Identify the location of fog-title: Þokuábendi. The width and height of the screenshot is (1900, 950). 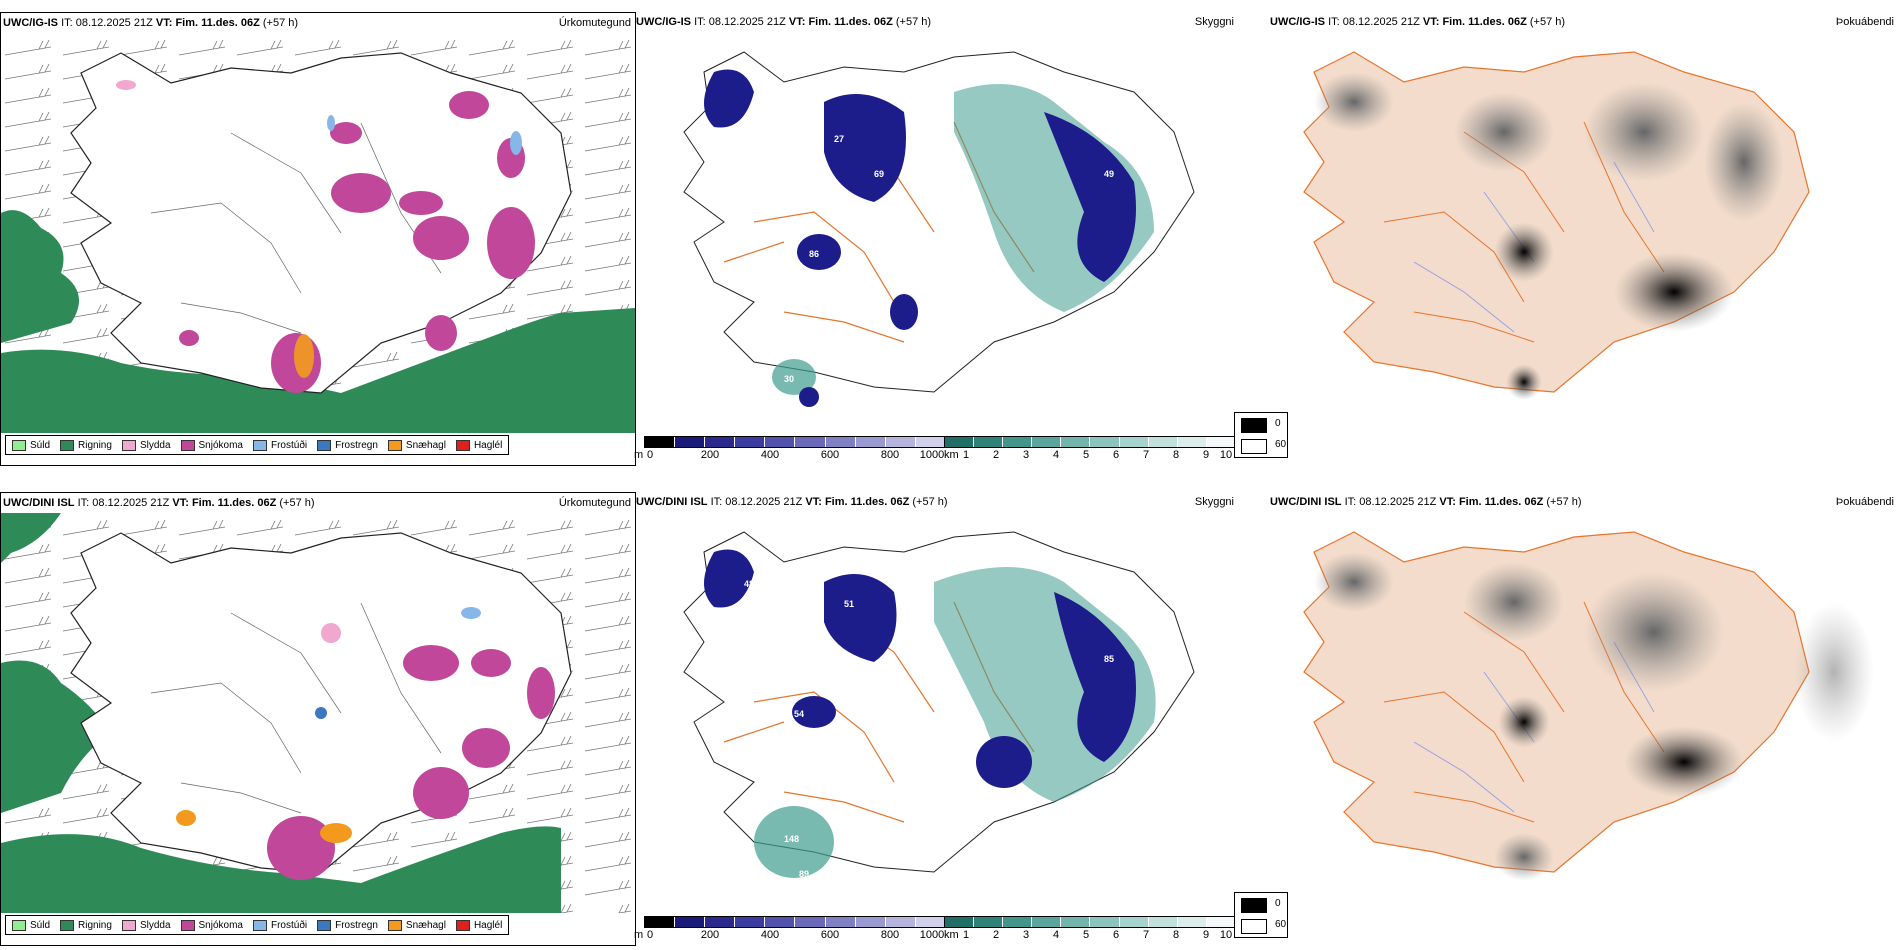
(1864, 502).